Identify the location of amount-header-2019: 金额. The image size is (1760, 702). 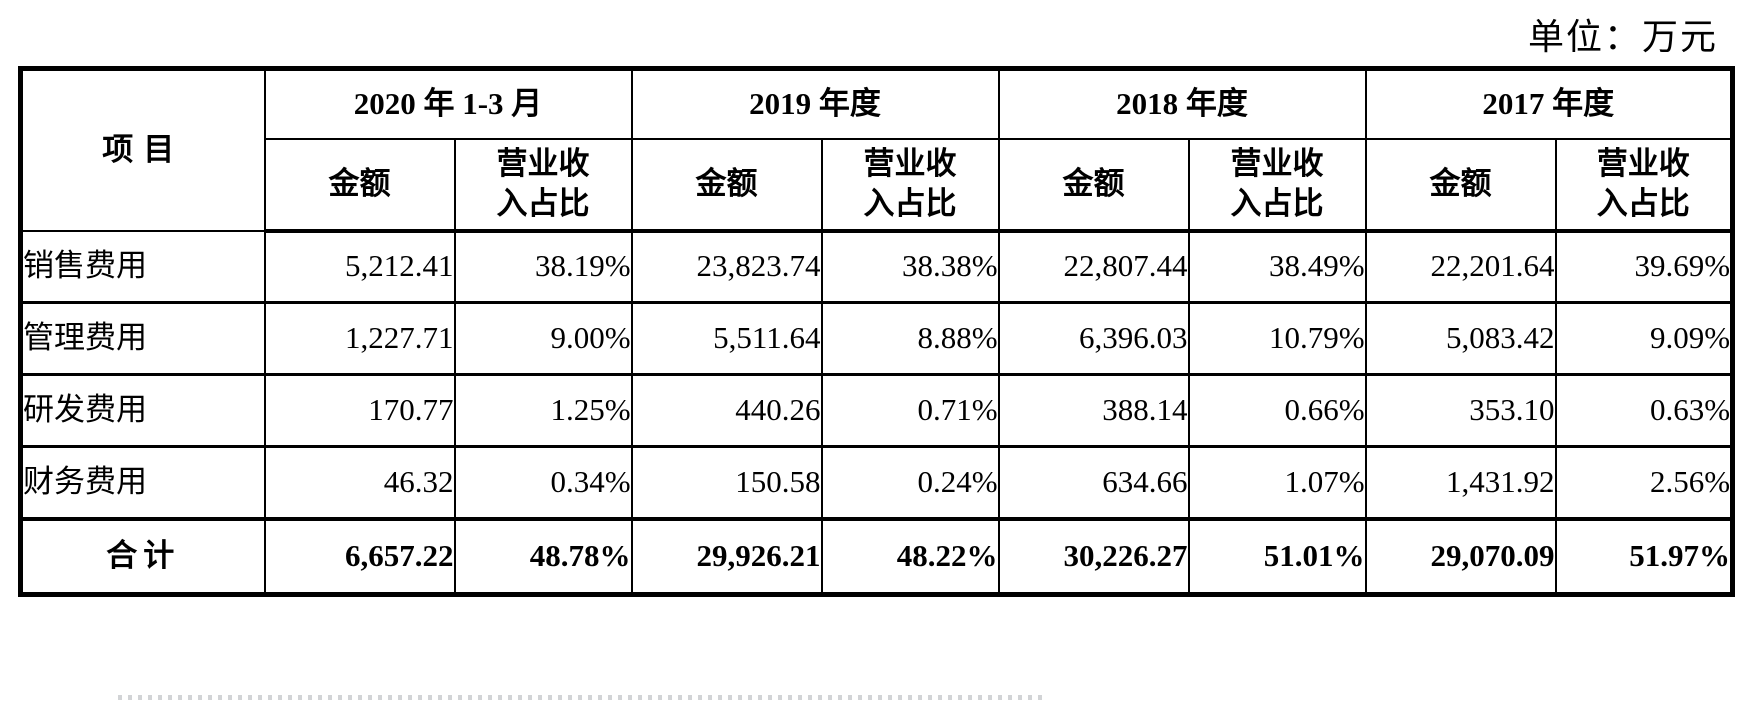
(726, 185).